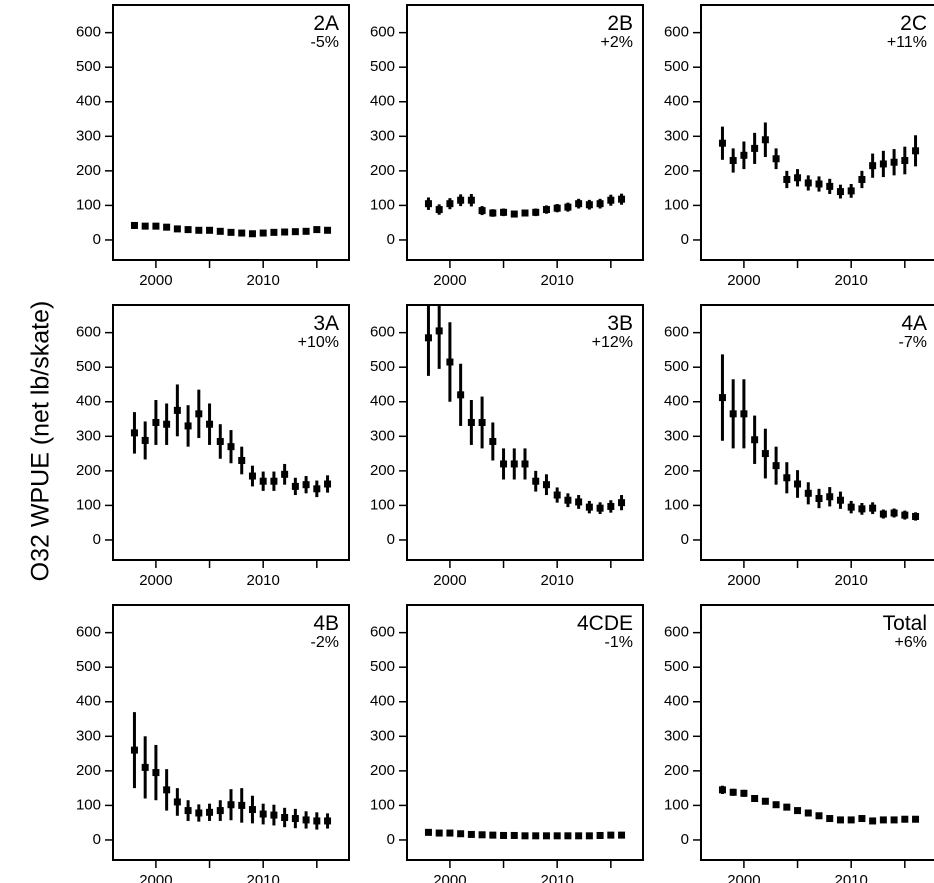  I want to click on panel-title: 2B, so click(620, 23).